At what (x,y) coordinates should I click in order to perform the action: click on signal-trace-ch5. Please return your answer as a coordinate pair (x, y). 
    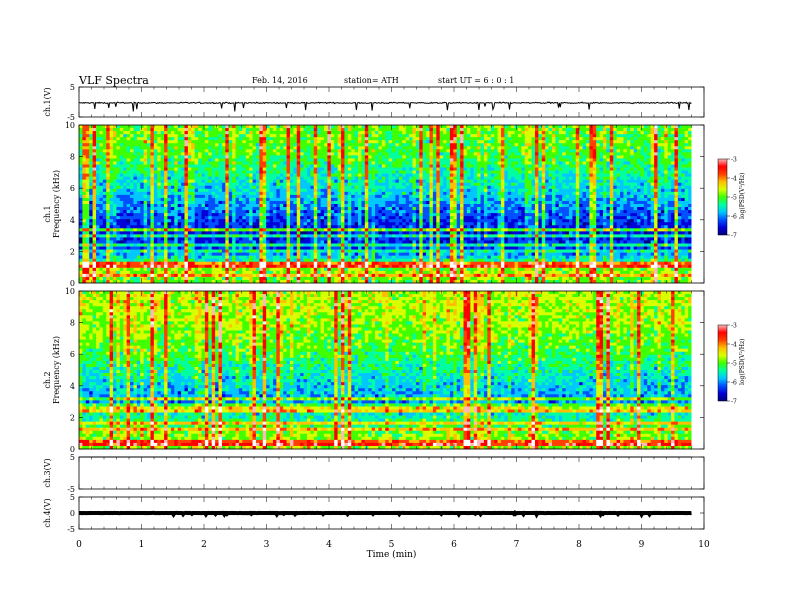
    Looking at the image, I should click on (385, 514).